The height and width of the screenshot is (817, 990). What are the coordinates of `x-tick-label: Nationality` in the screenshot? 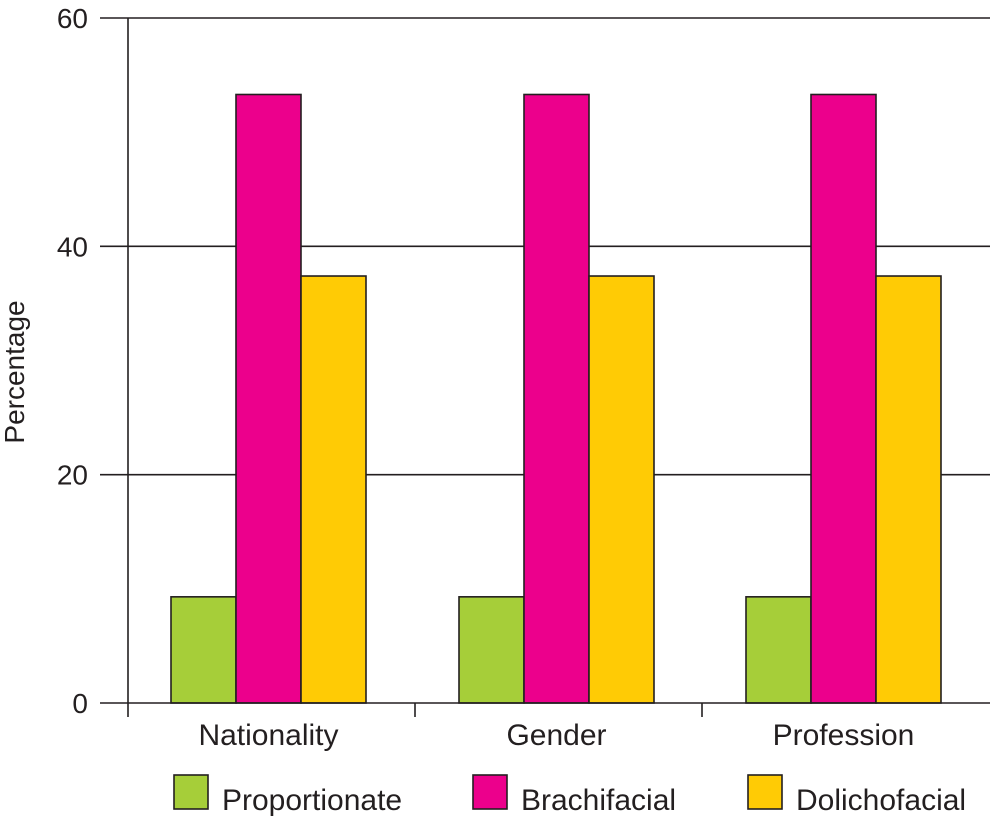 It's located at (268, 735).